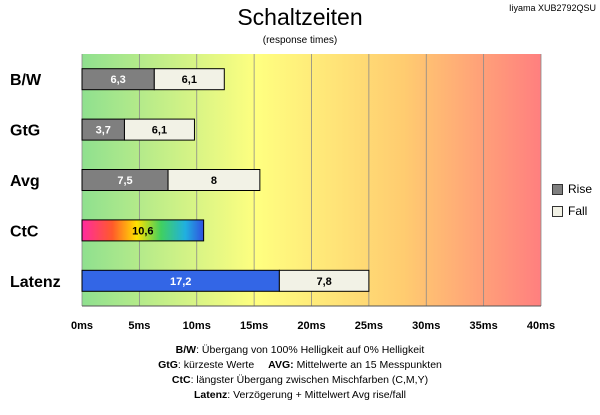 This screenshot has height=415, width=600. What do you see at coordinates (117, 80) in the screenshot?
I see `data-label-rise-b-w: 6,3` at bounding box center [117, 80].